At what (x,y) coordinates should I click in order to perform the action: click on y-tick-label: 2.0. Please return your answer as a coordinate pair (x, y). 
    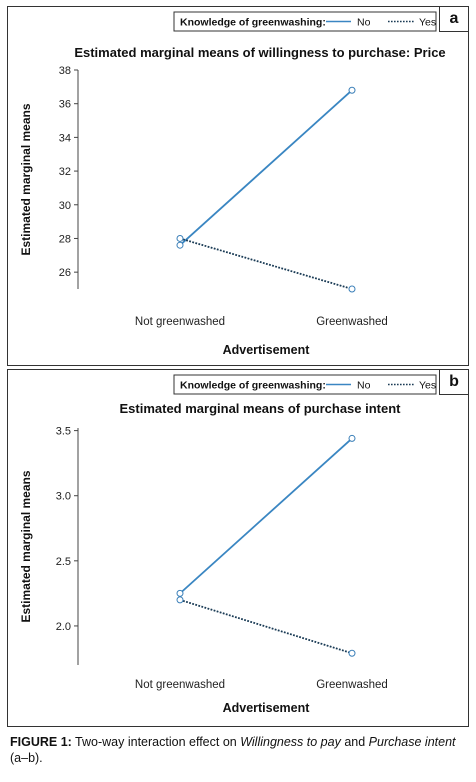
    Looking at the image, I should click on (63, 627).